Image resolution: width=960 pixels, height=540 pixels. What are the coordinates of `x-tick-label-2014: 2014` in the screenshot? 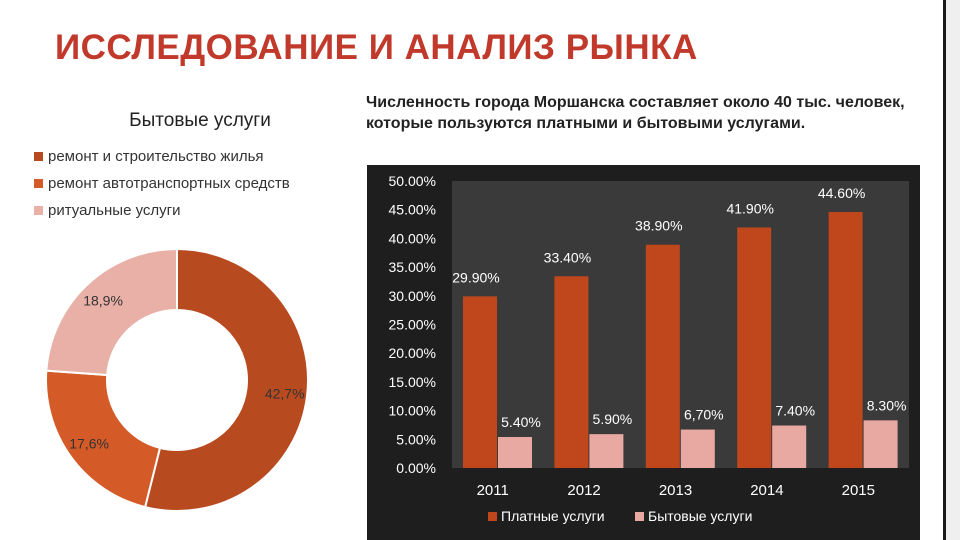 It's located at (766, 490).